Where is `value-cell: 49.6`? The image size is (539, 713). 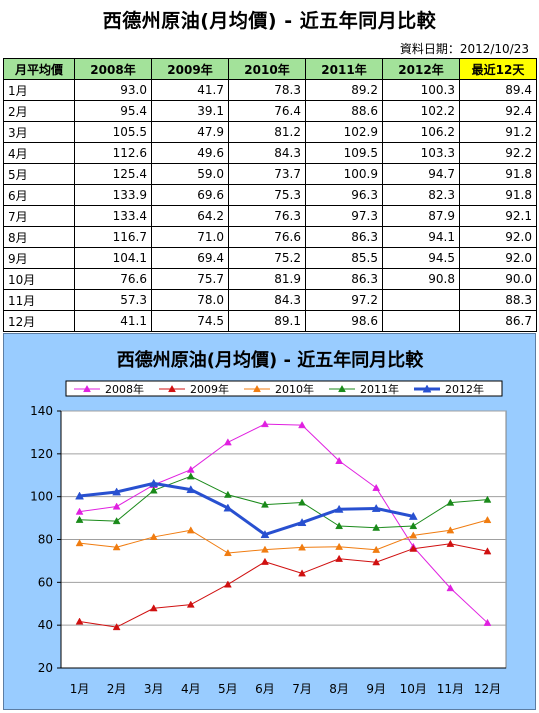
value-cell: 49.6 is located at coordinates (190, 153).